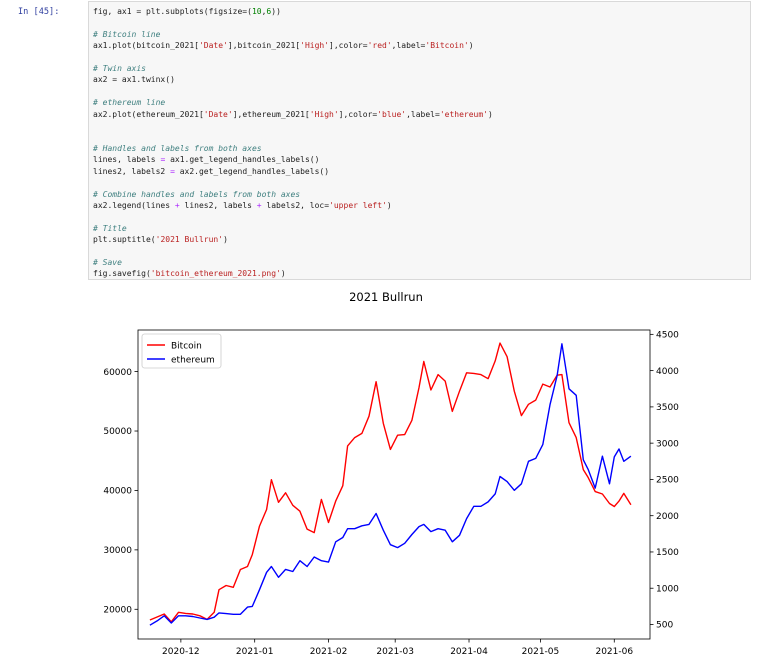 The width and height of the screenshot is (764, 671). I want to click on y-right-tick-label: 1500, so click(667, 553).